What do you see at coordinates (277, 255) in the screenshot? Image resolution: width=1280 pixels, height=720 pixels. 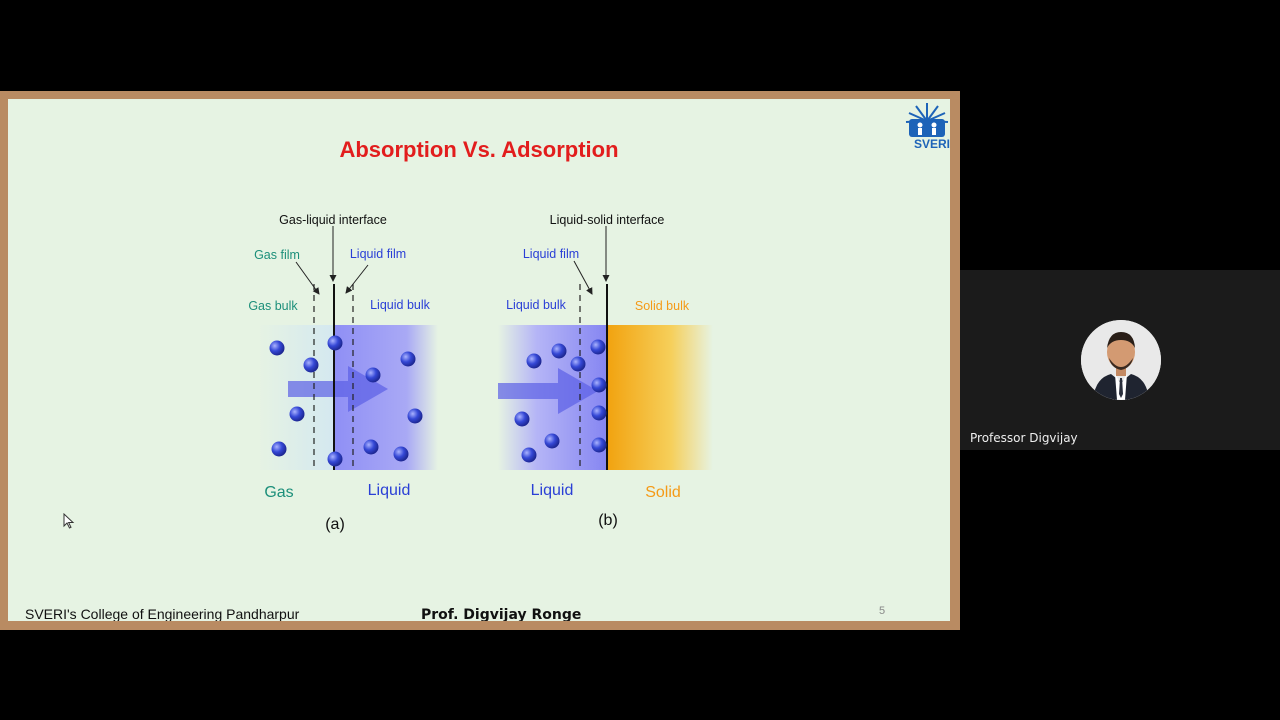 I see `gas-film-label: Gas film` at bounding box center [277, 255].